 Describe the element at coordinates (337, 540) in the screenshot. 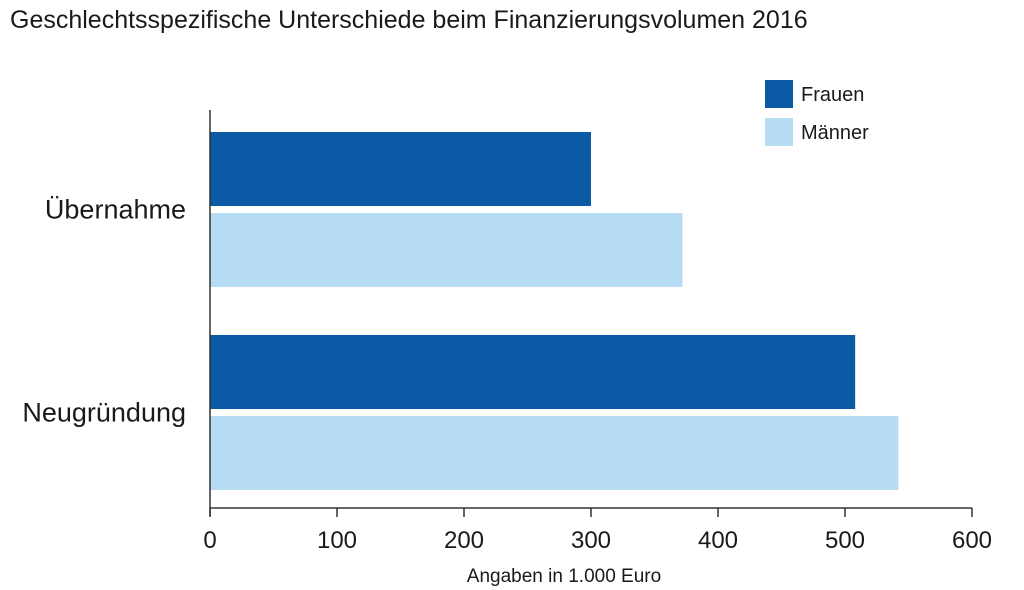

I see `x-tick-label: 100` at that location.